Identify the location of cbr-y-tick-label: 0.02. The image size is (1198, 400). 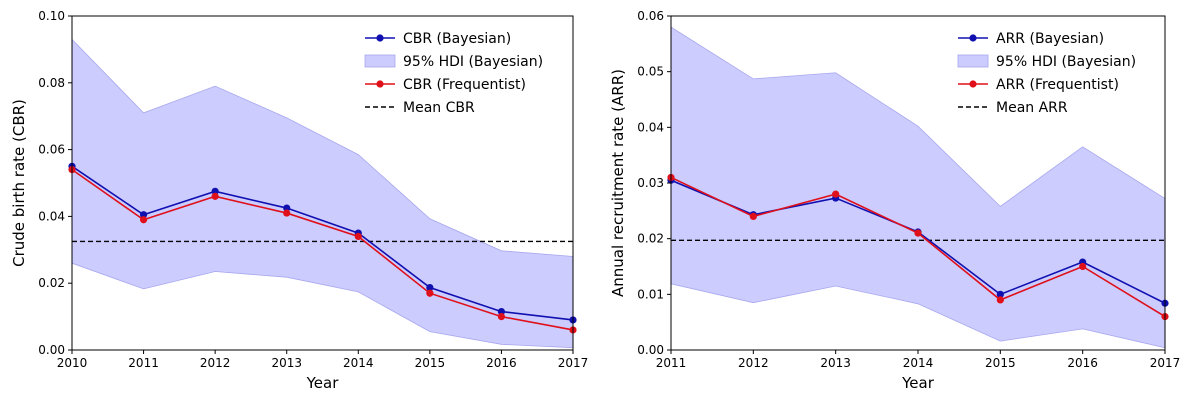
(51, 283).